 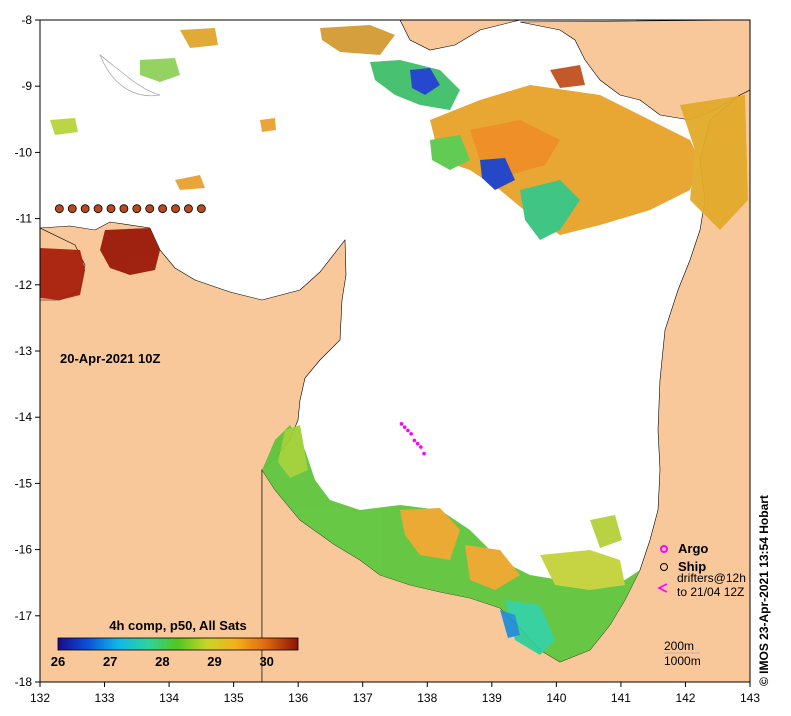 What do you see at coordinates (621, 698) in the screenshot?
I see `x-tick-label: 141` at bounding box center [621, 698].